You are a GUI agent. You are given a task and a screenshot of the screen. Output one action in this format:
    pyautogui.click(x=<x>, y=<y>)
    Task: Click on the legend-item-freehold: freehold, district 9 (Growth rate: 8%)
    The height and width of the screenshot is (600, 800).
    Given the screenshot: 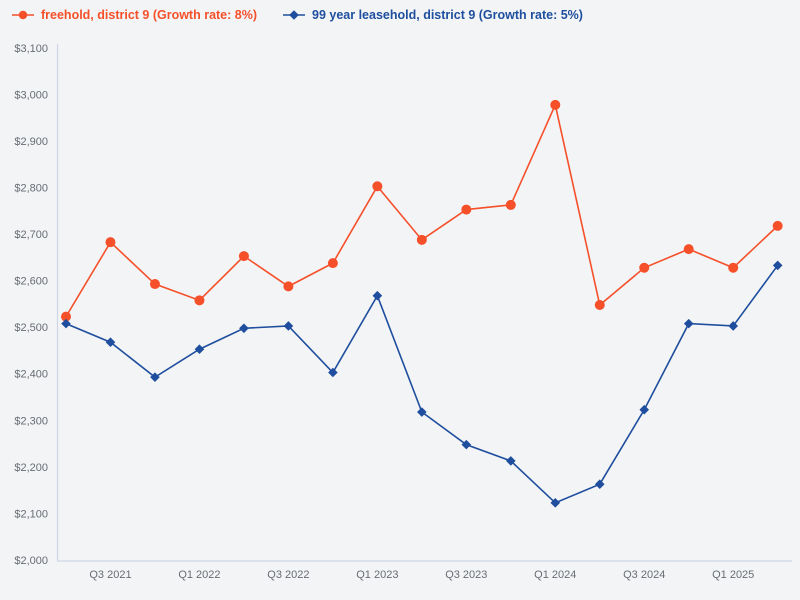 What is the action you would take?
    pyautogui.click(x=134, y=15)
    